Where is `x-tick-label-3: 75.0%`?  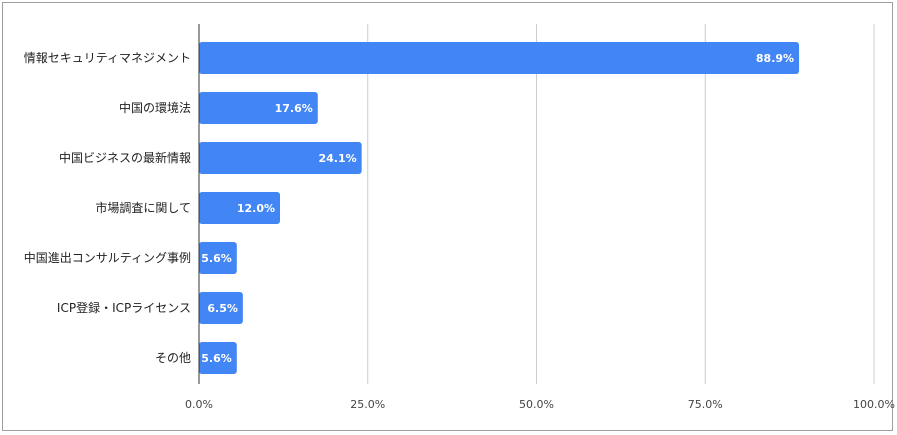
x-tick-label-3: 75.0% is located at coordinates (705, 404).